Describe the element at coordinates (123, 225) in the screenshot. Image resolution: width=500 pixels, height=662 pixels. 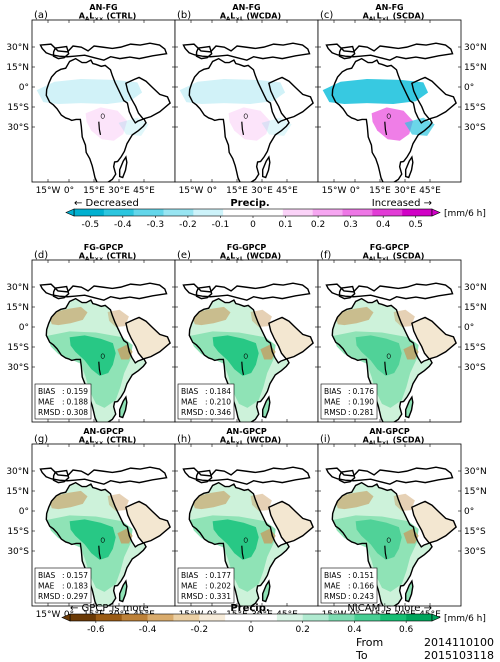
I see `colorbar1-tick-label: -0.4` at that location.